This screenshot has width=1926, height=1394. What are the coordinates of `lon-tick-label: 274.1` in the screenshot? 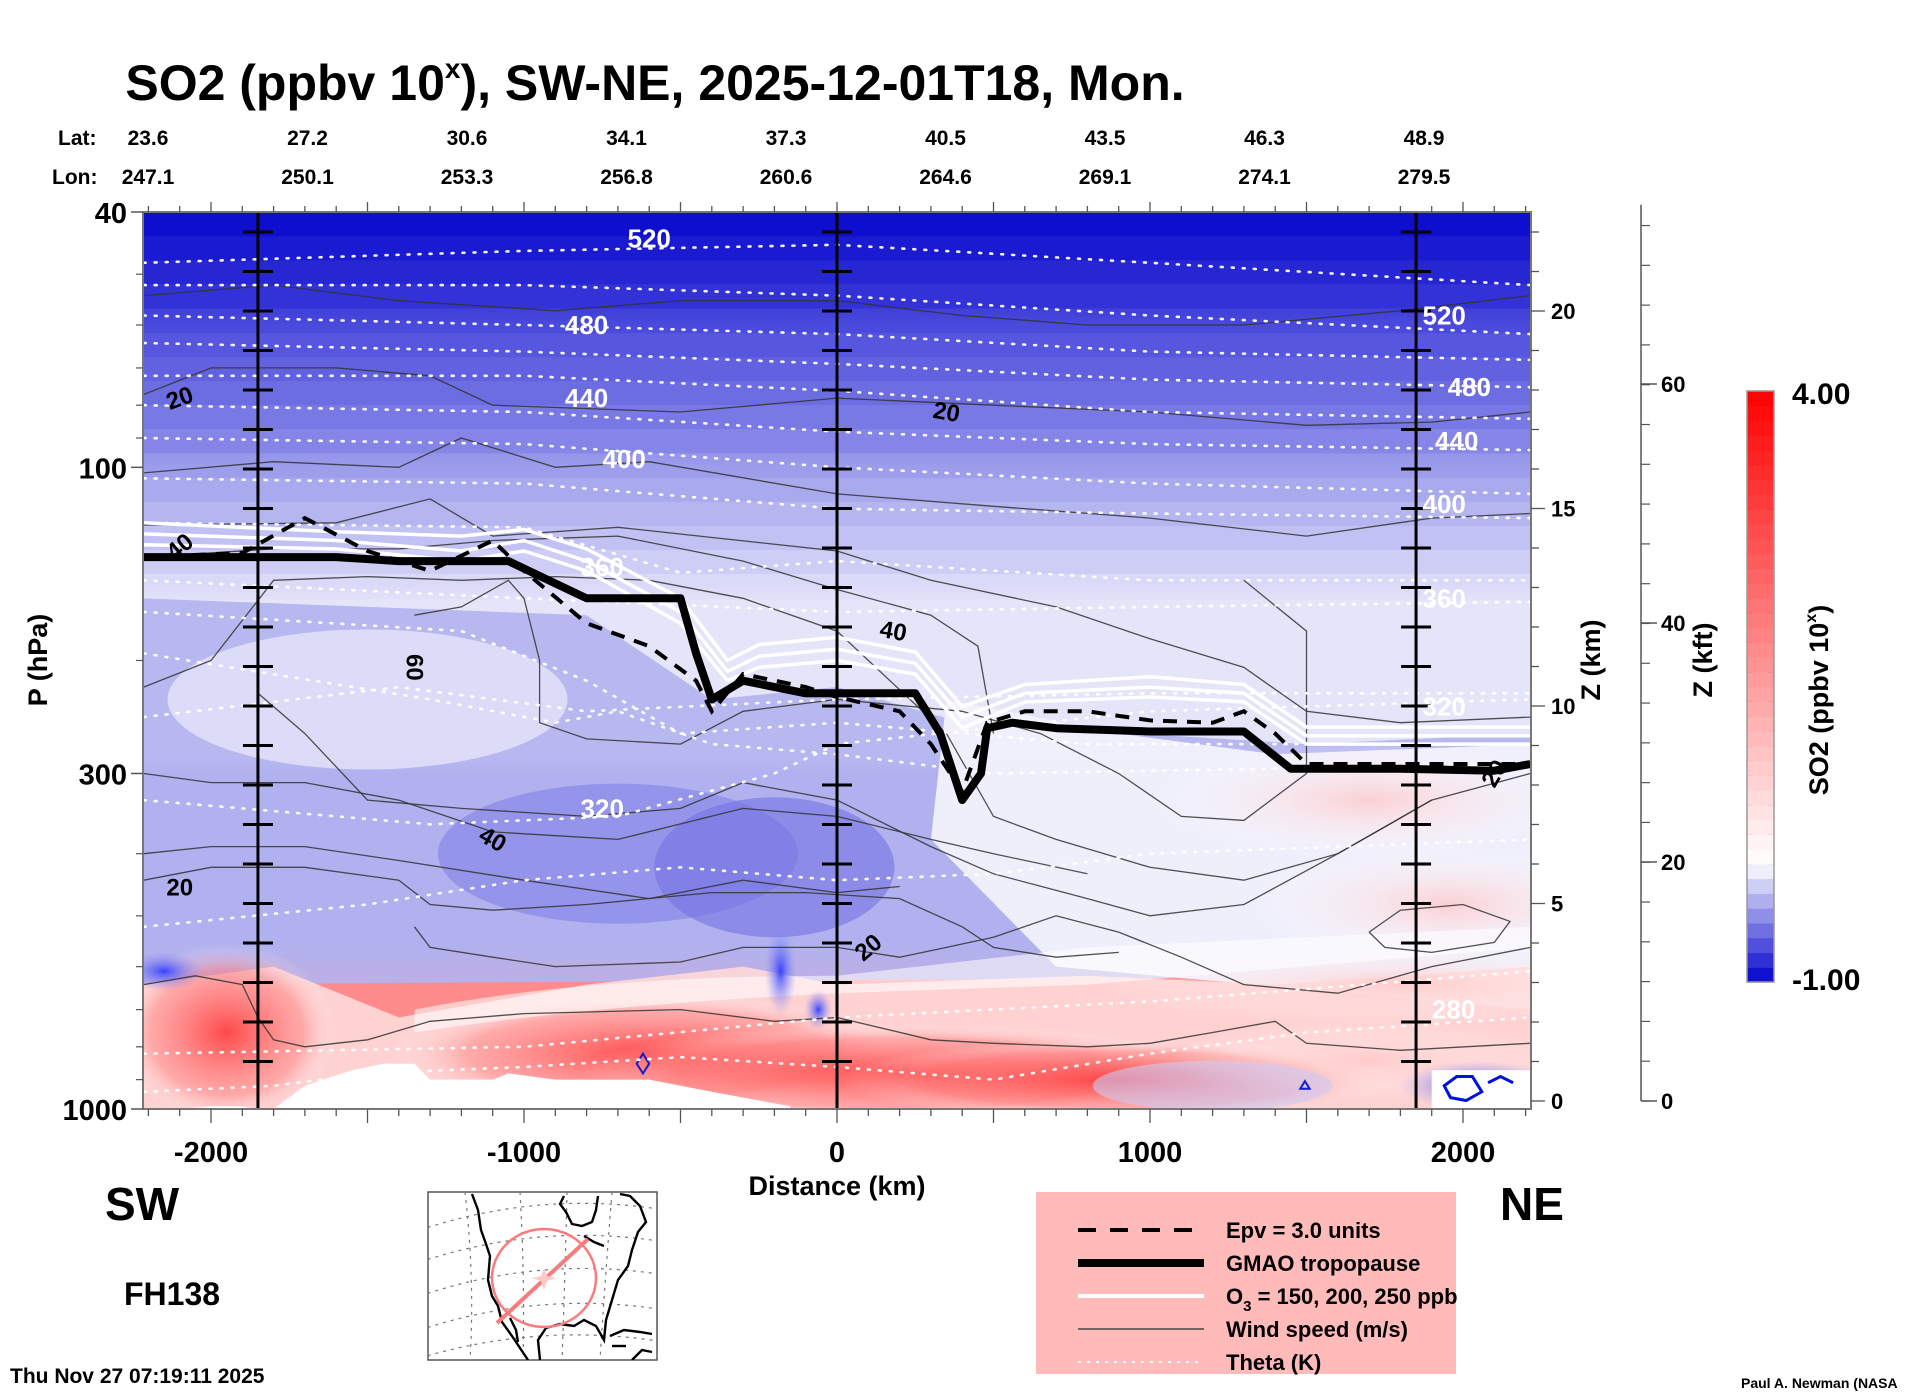 It's located at (1264, 177).